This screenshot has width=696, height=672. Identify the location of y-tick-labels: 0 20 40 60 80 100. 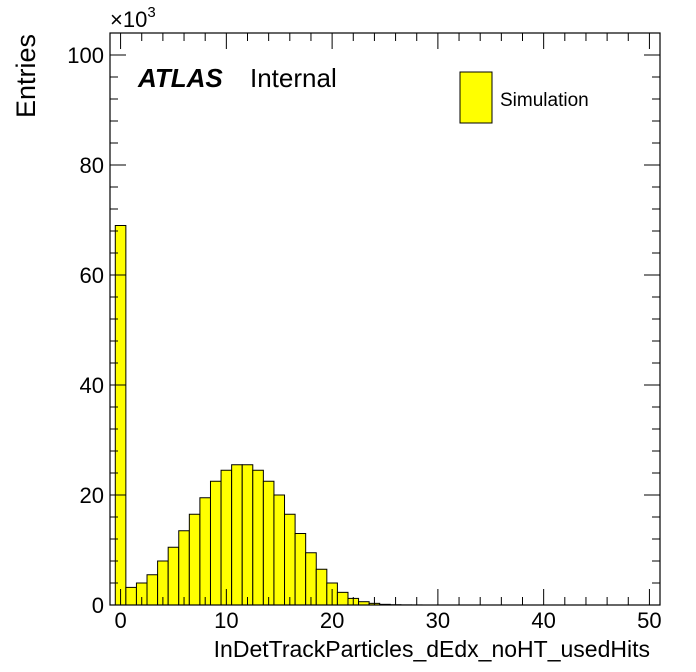
(85, 330).